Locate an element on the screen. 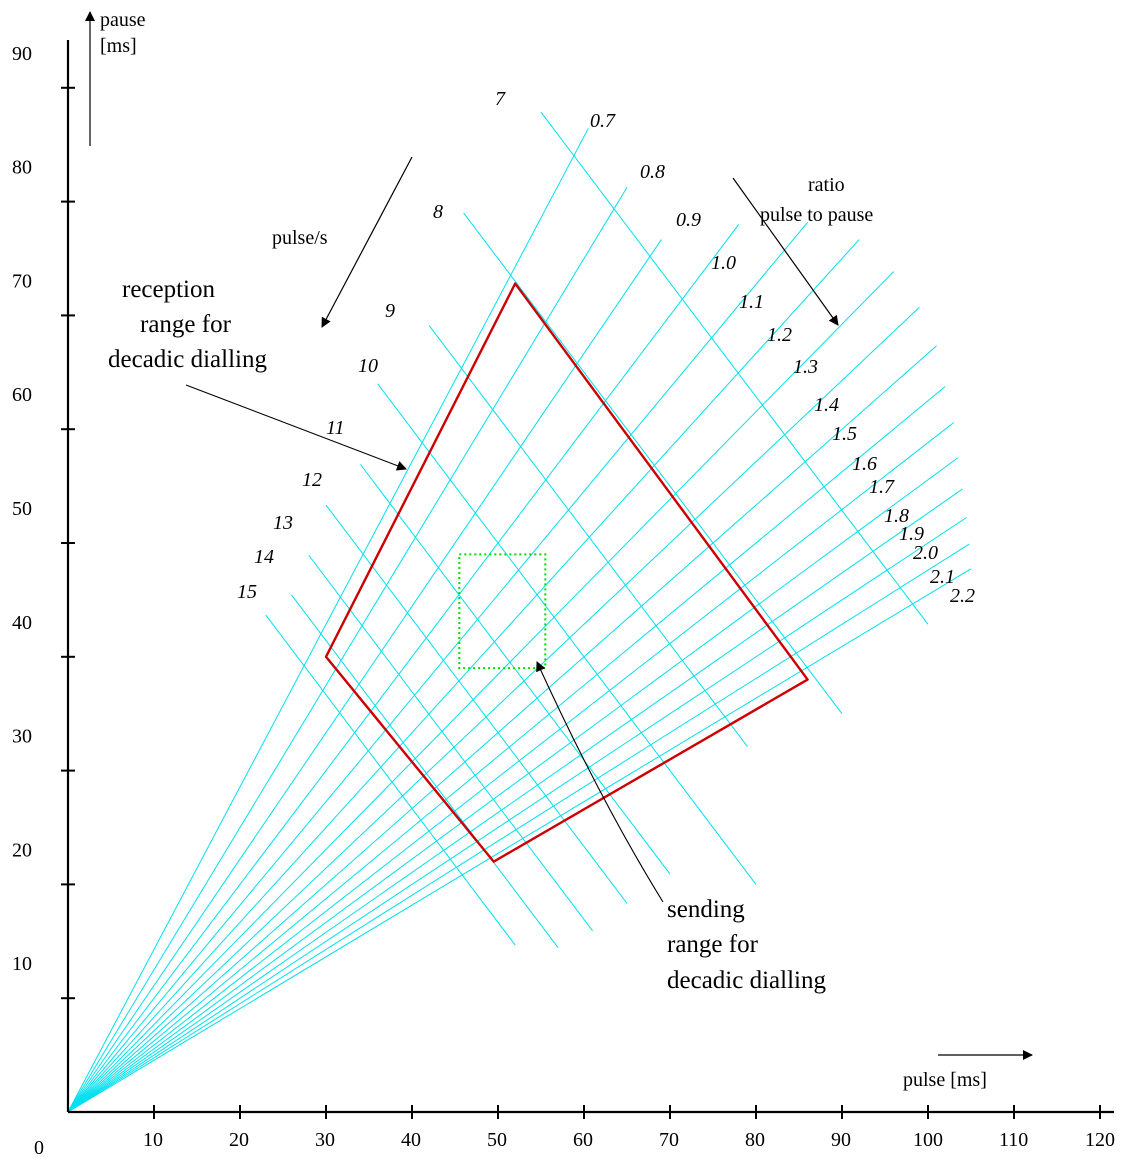  x-tick-label: 40 is located at coordinates (411, 1140).